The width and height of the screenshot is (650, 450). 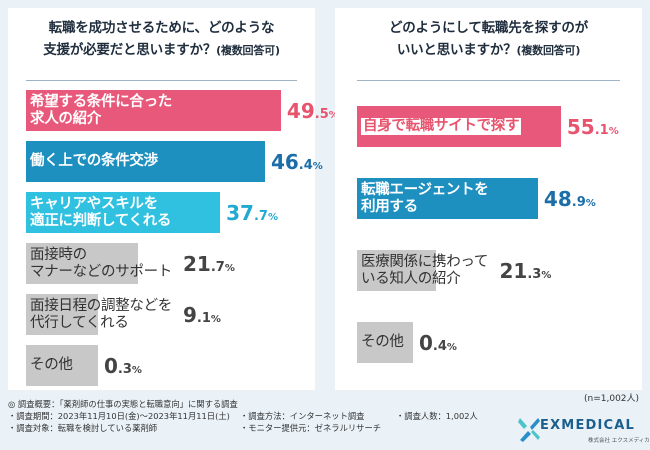 I want to click on footer-method: ・調査方法：インターネット調査, so click(x=302, y=416).